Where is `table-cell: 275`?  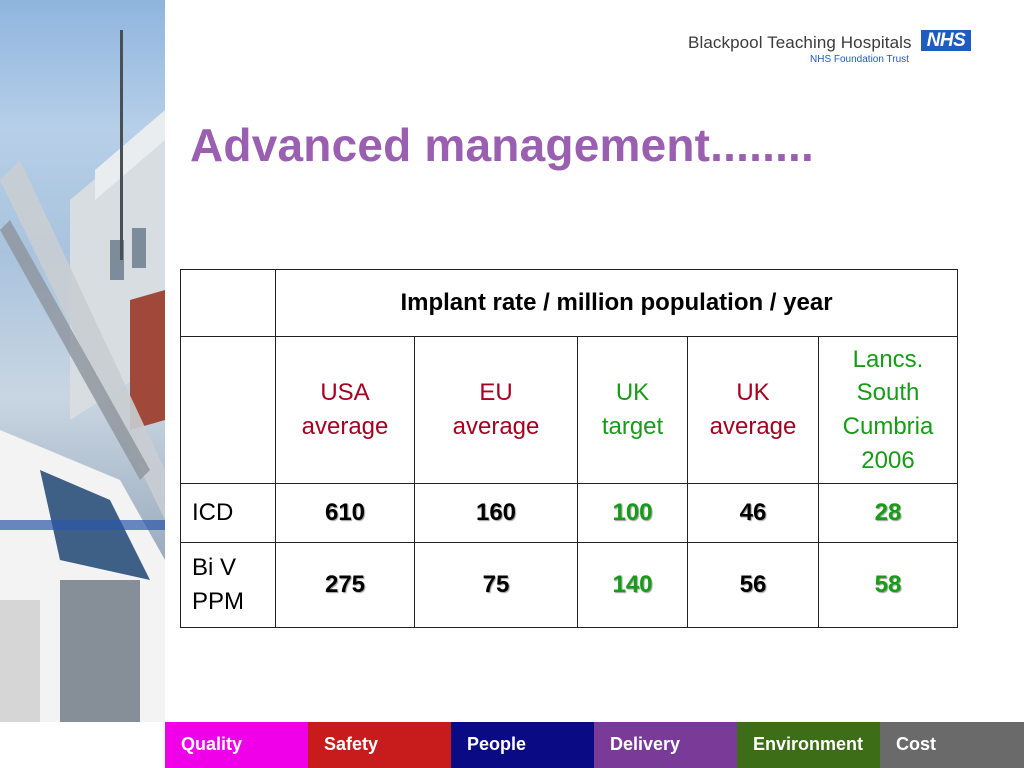
table-cell: 275 is located at coordinates (345, 585).